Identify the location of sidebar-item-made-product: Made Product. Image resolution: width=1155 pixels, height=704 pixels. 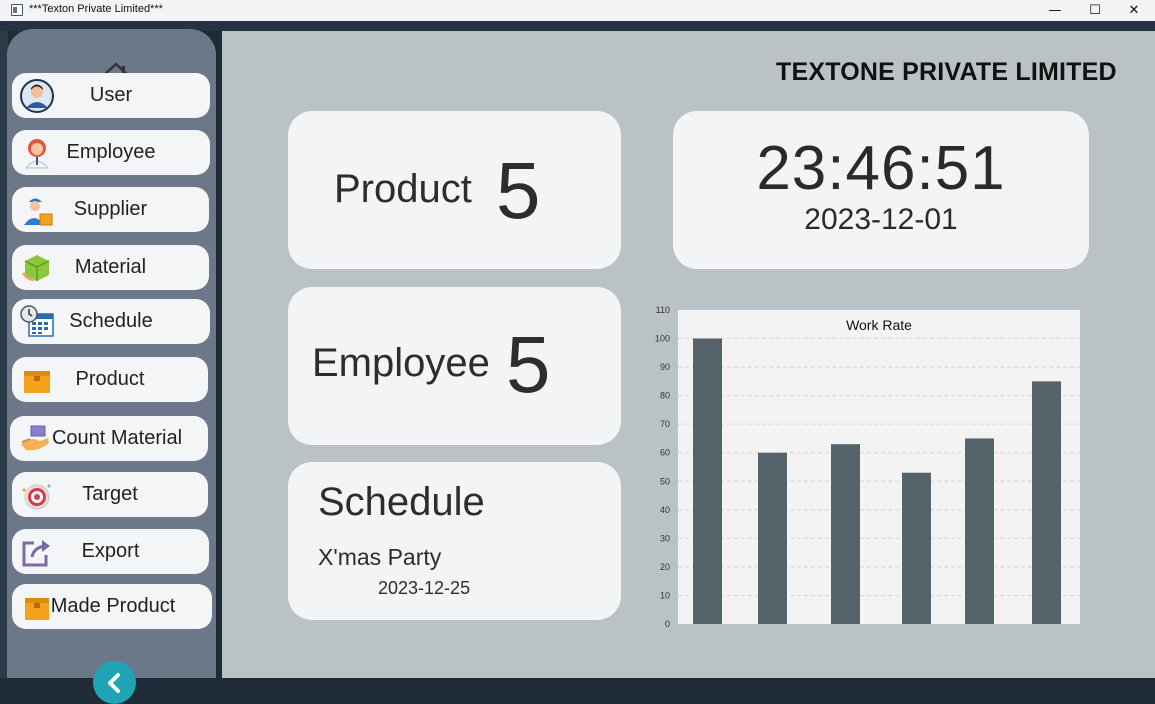
(112, 606).